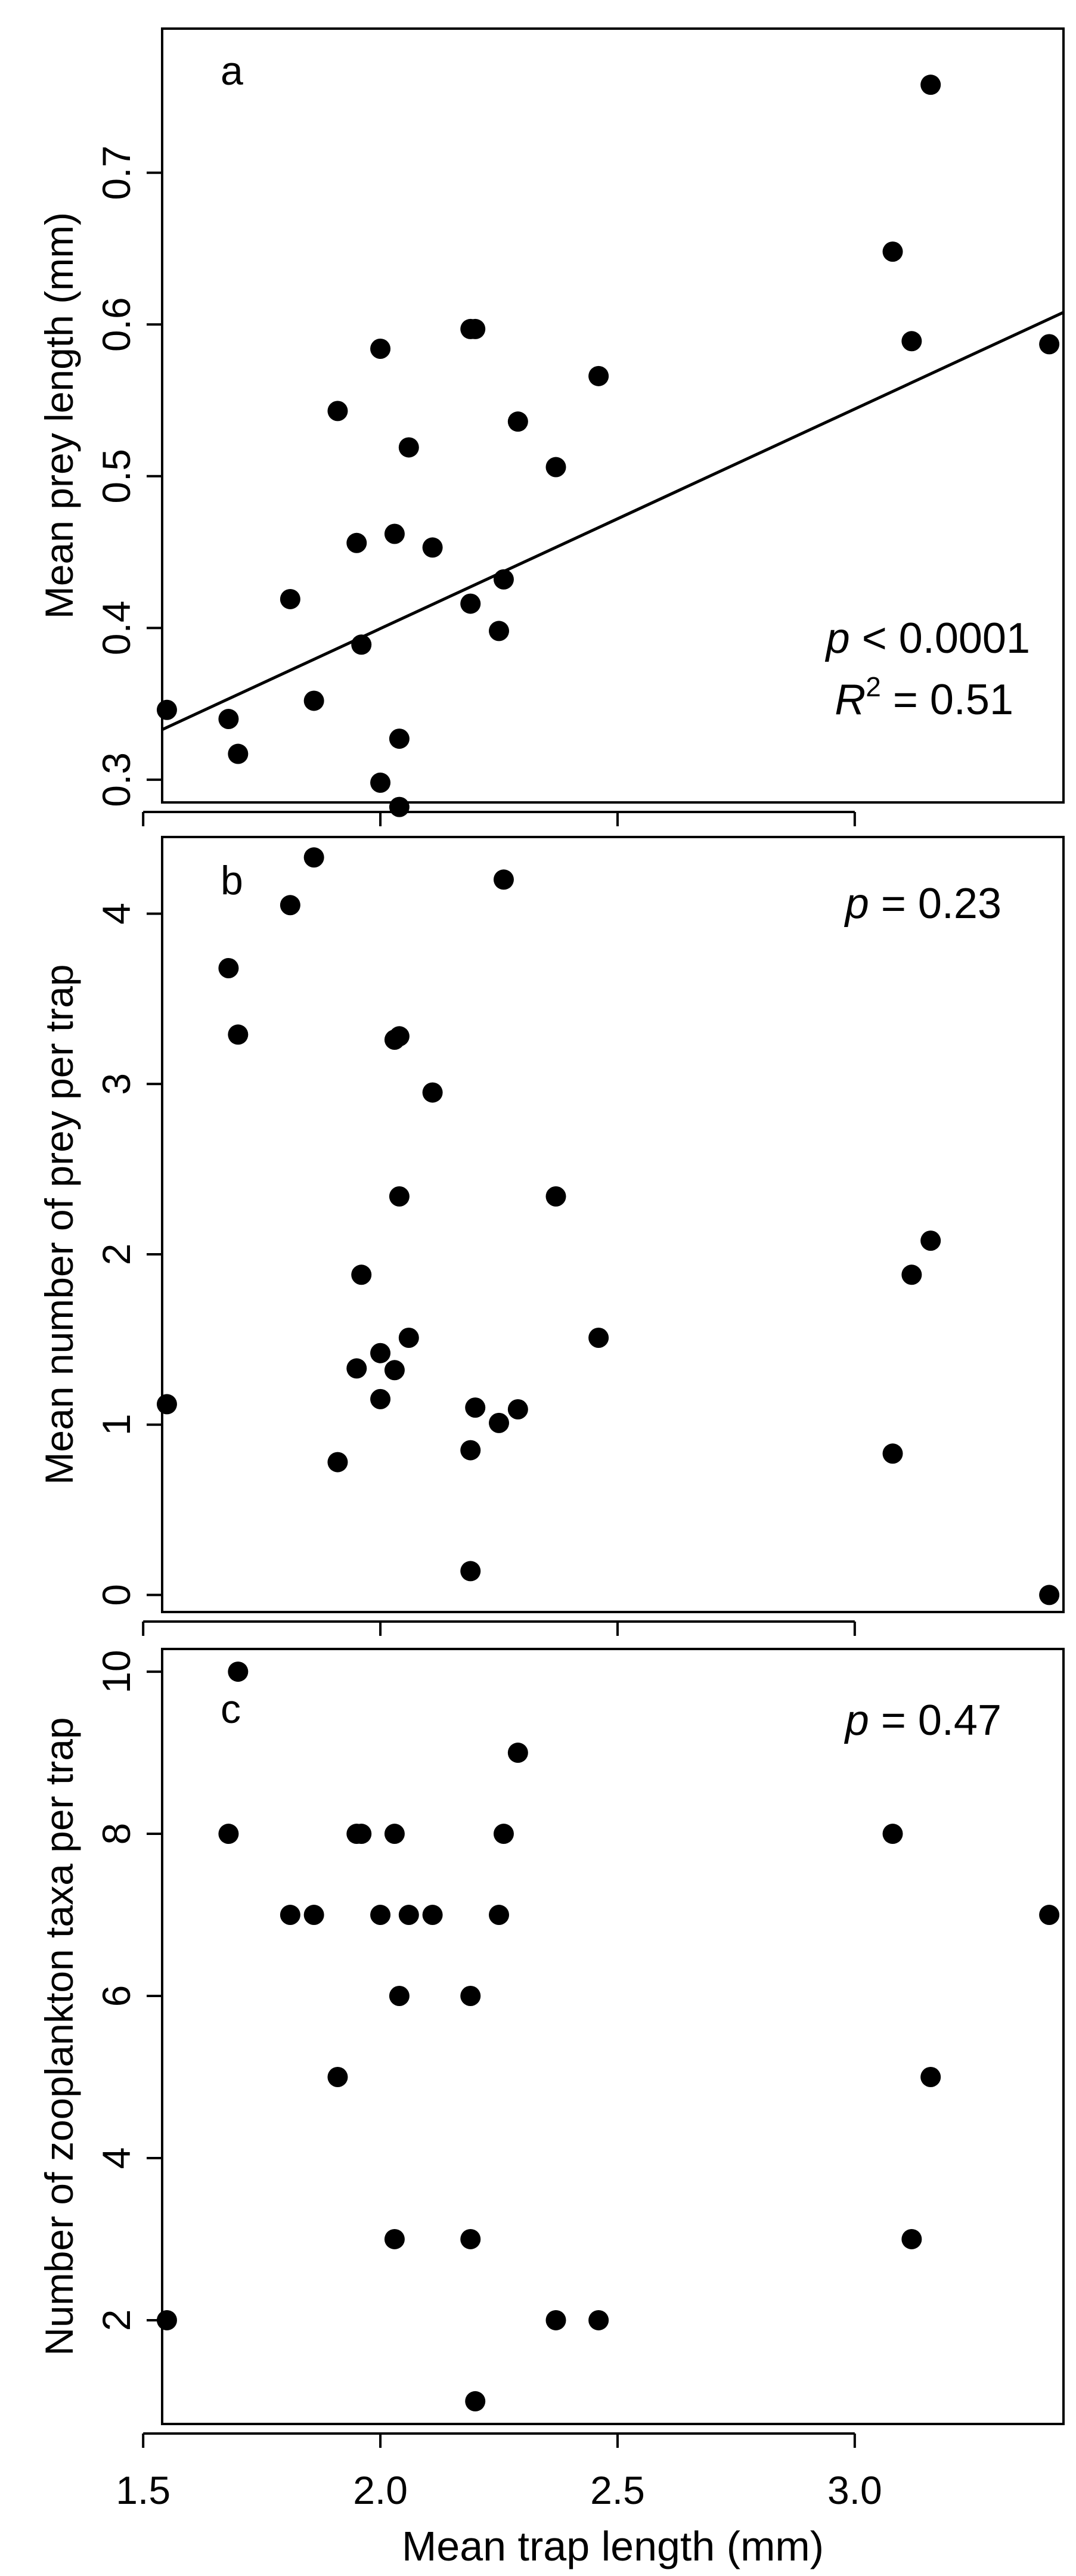 The image size is (1076, 2576). What do you see at coordinates (232, 880) in the screenshot?
I see `panel-b-letter: b` at bounding box center [232, 880].